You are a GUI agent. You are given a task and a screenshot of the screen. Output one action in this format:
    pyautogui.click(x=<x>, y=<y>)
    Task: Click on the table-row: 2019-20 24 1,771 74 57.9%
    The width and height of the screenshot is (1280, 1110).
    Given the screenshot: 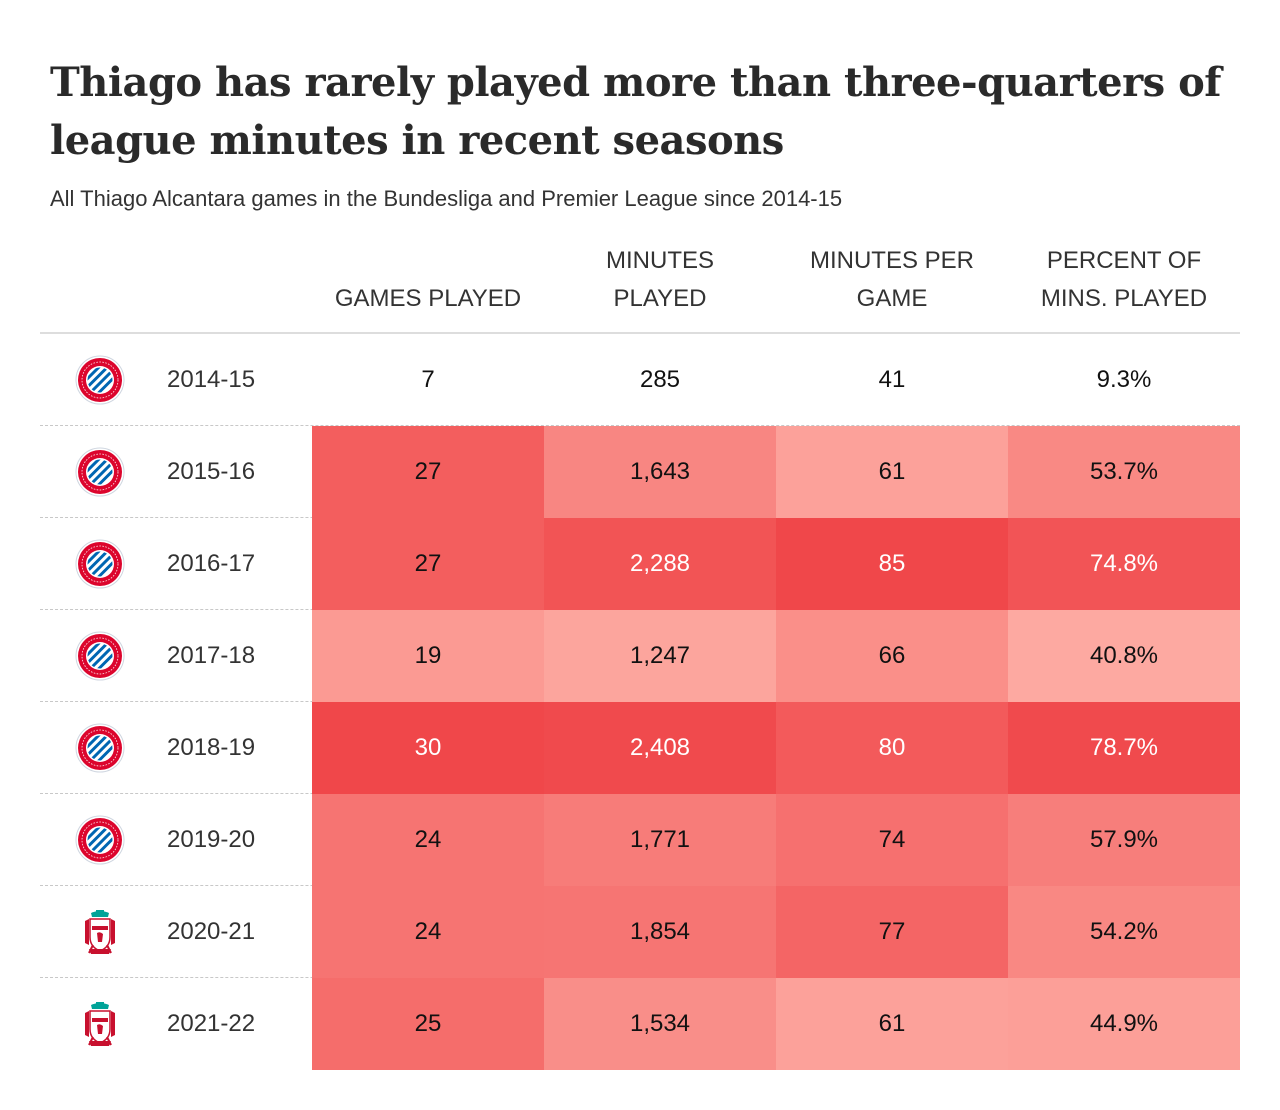 What is the action you would take?
    pyautogui.click(x=640, y=840)
    